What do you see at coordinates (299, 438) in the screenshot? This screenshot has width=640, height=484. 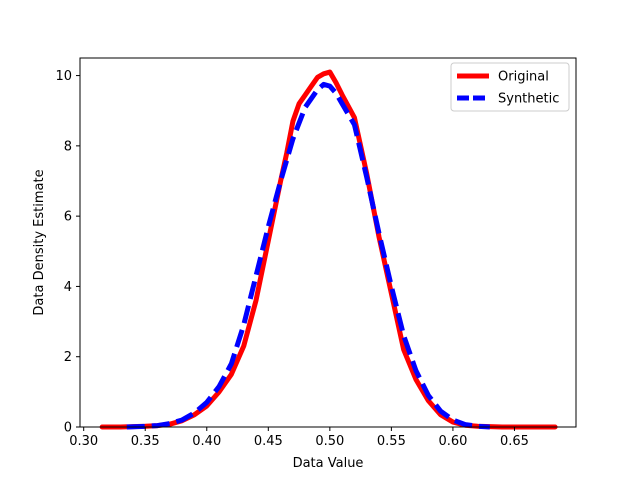 I see `x-axis-ticks: 0.30 0.35 0.40 0.45 0.50 0.55 0.60 0.65` at bounding box center [299, 438].